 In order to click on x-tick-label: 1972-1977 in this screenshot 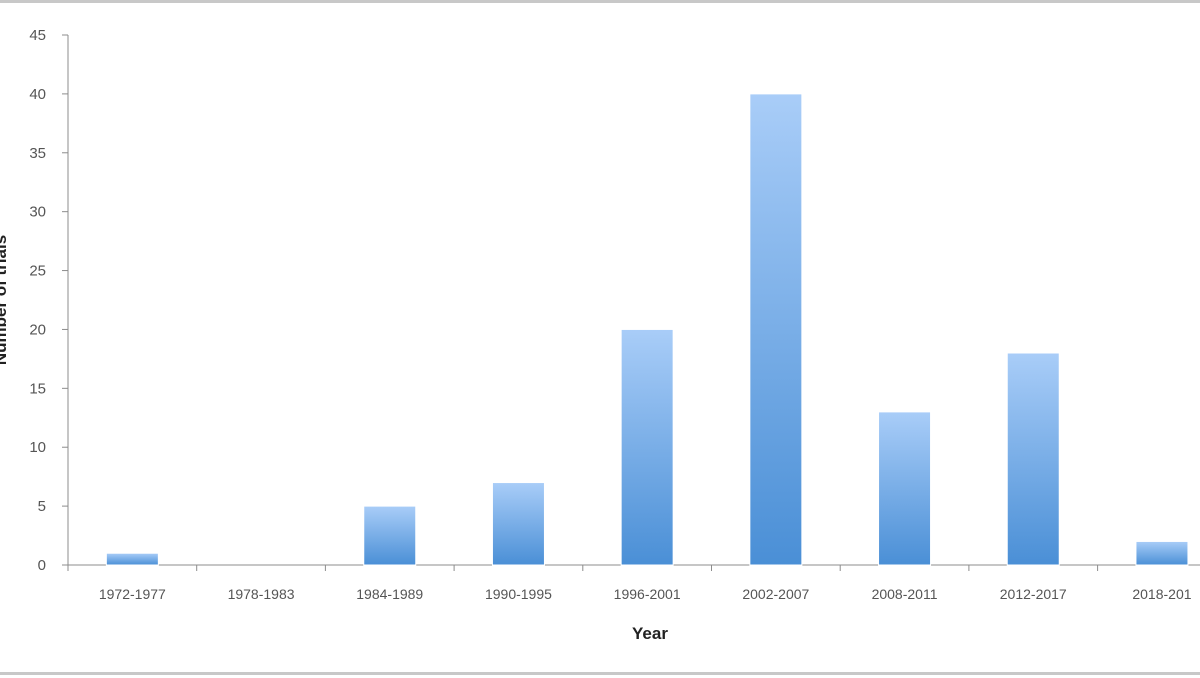, I will do `click(132, 594)`.